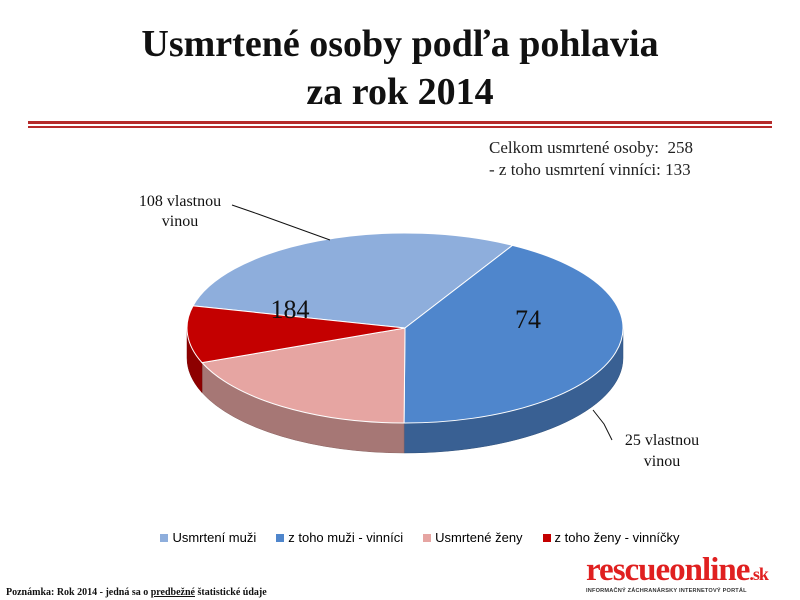 This screenshot has width=800, height=600. What do you see at coordinates (400, 92) in the screenshot?
I see `title-line-2: za rok 2014` at bounding box center [400, 92].